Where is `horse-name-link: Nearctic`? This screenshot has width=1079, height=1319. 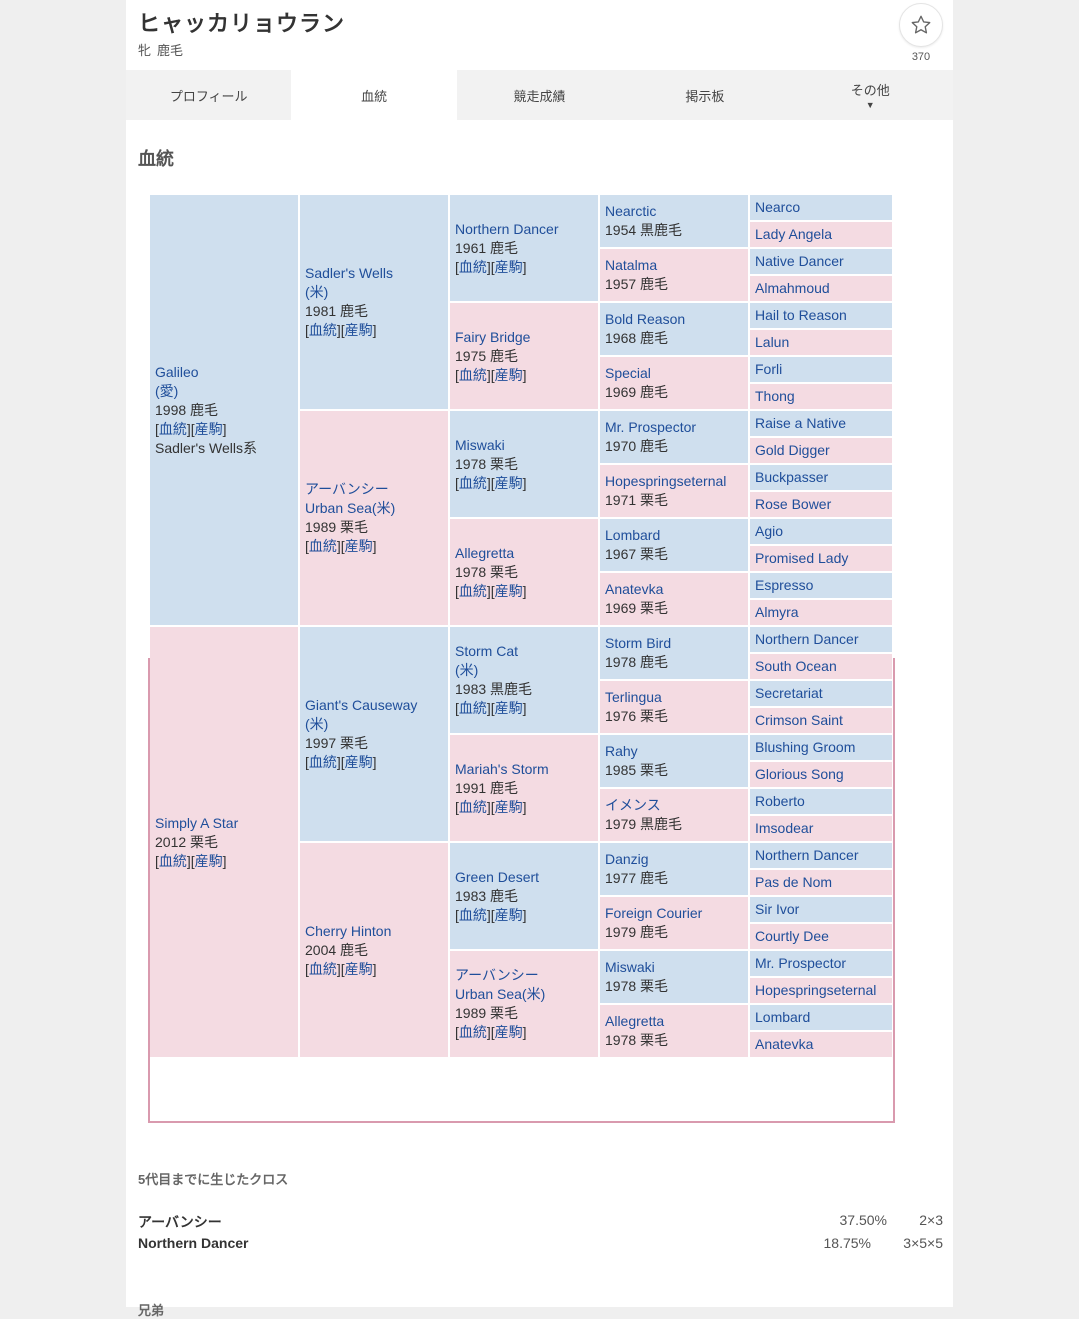 horse-name-link: Nearctic is located at coordinates (631, 211).